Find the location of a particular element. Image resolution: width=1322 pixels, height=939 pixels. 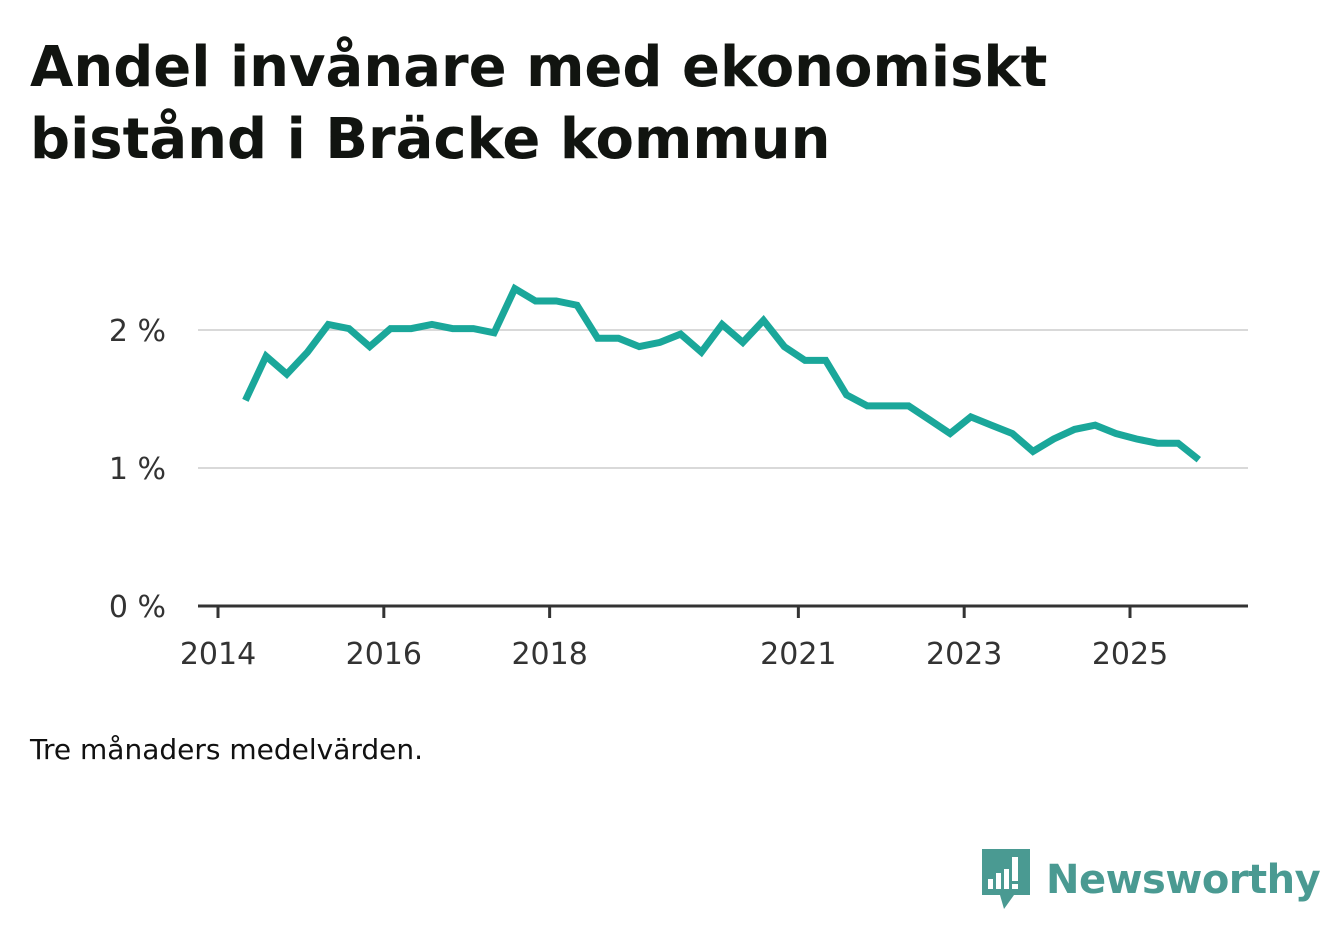

series-line is located at coordinates (721, 373).